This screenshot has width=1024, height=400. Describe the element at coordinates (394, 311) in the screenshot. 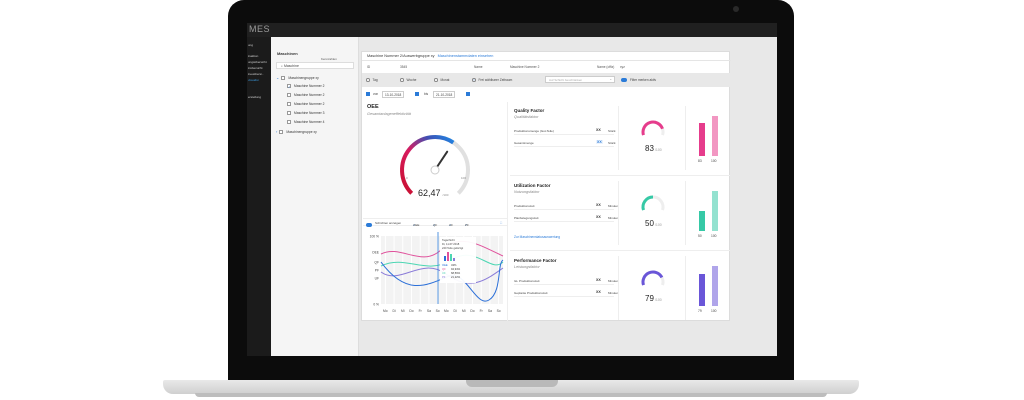

I see `x-tick-label: Di` at that location.